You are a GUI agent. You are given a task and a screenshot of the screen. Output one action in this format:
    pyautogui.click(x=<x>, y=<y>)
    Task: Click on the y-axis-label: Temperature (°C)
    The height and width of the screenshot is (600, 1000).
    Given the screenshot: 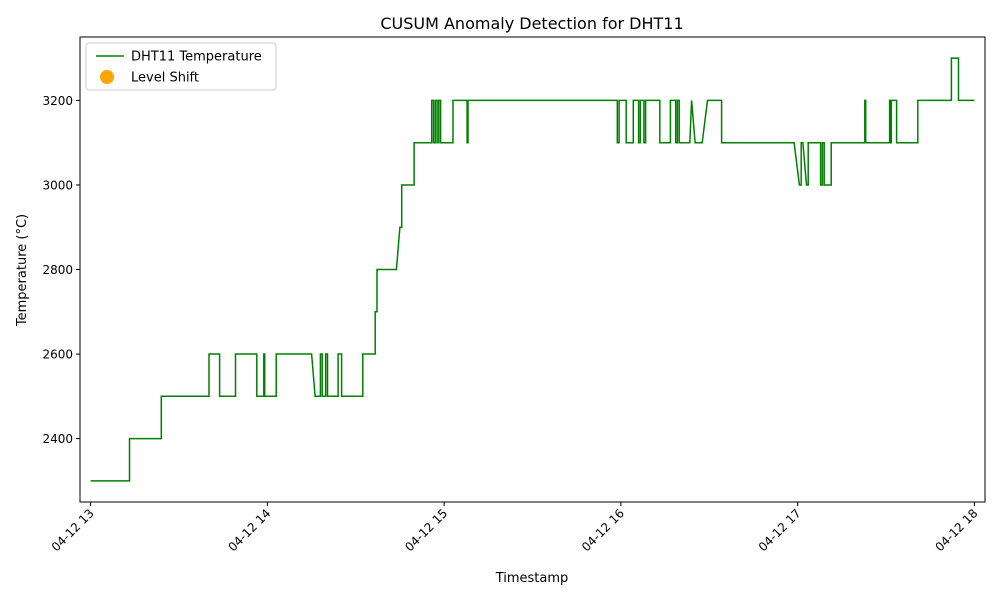 What is the action you would take?
    pyautogui.click(x=22, y=270)
    